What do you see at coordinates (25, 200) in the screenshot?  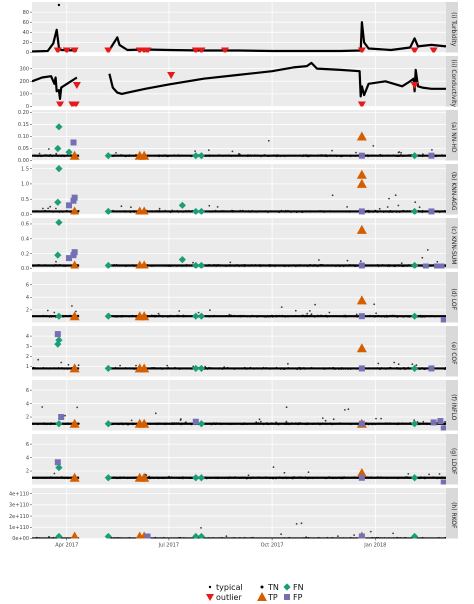 I see `y-tick-label: 0.5` at bounding box center [25, 200].